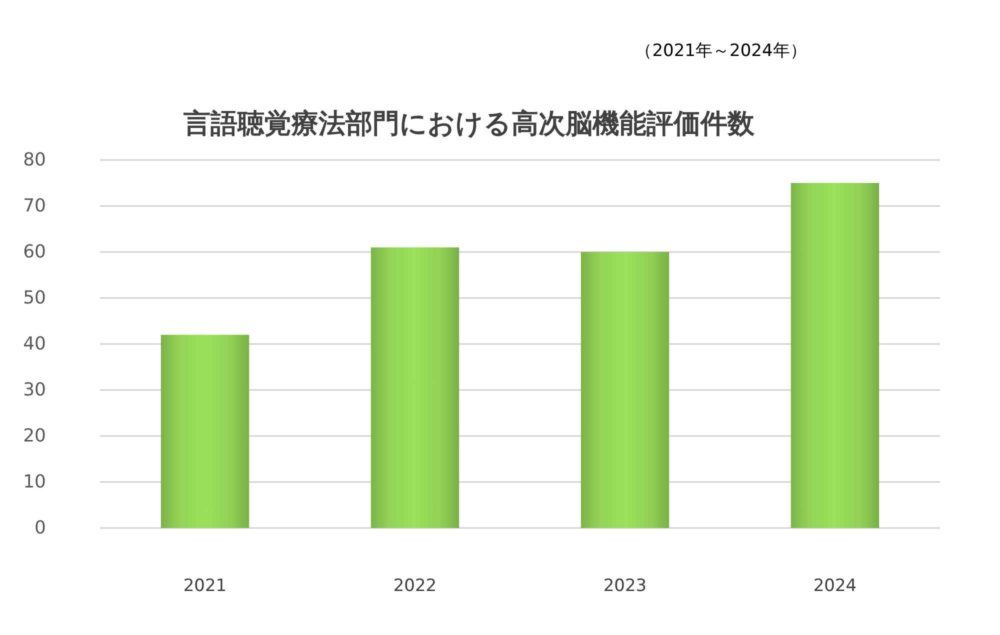 This screenshot has height=635, width=1000. What do you see at coordinates (34, 344) in the screenshot?
I see `y-tick-label: 40` at bounding box center [34, 344].